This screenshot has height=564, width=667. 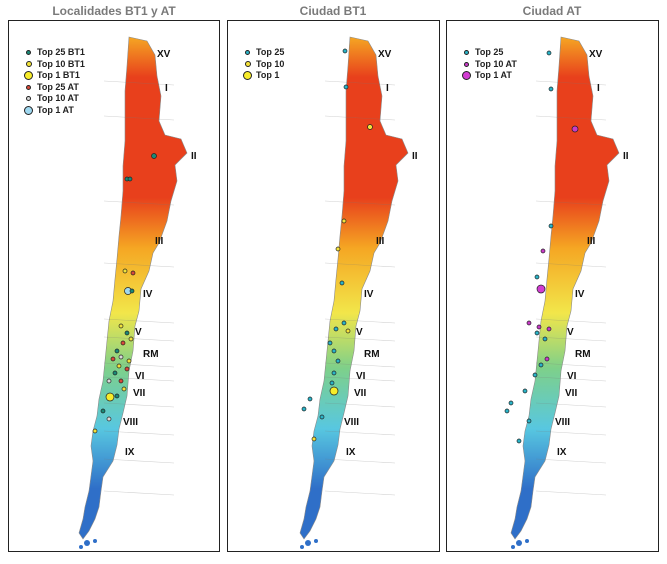 I want to click on legend: Top 25 Top 10 Top 1, so click(x=263, y=64).